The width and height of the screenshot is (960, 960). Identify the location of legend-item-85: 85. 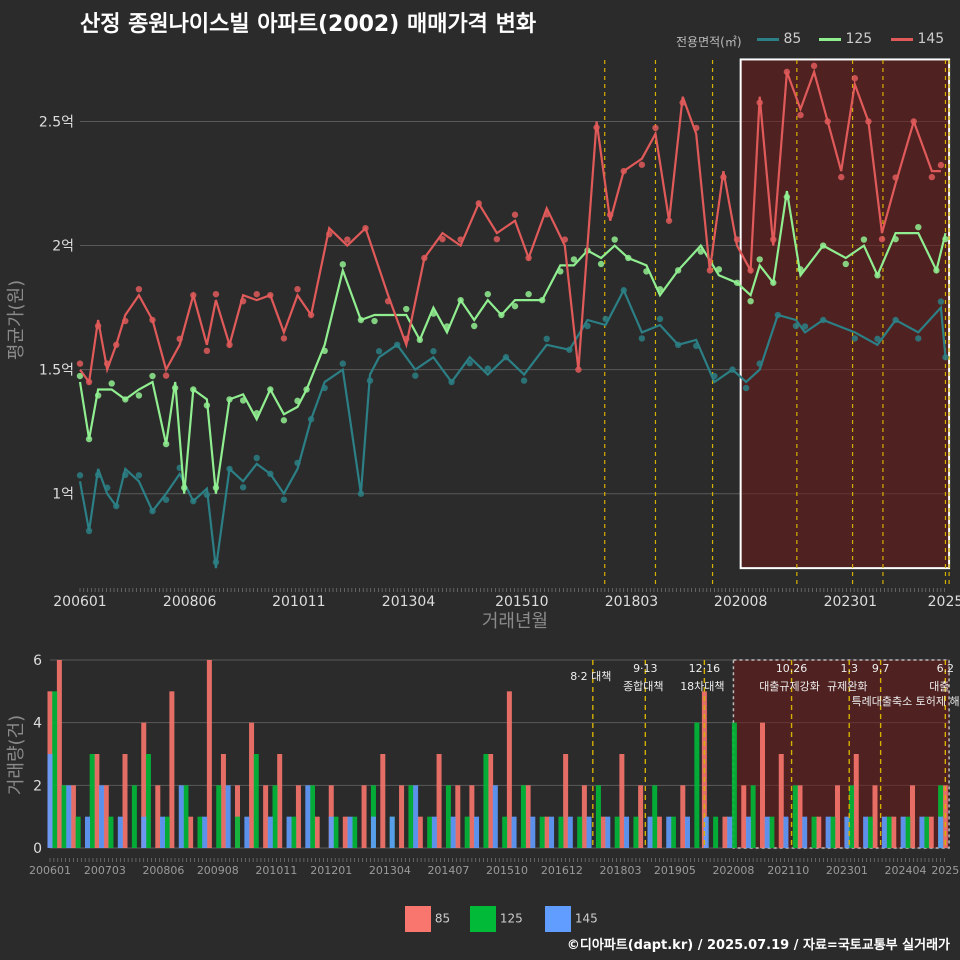
(779, 39).